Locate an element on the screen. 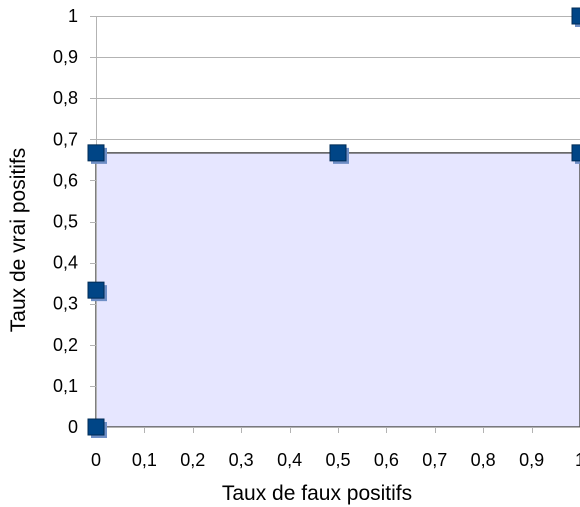  y-tick-label: 0 is located at coordinates (73, 427).